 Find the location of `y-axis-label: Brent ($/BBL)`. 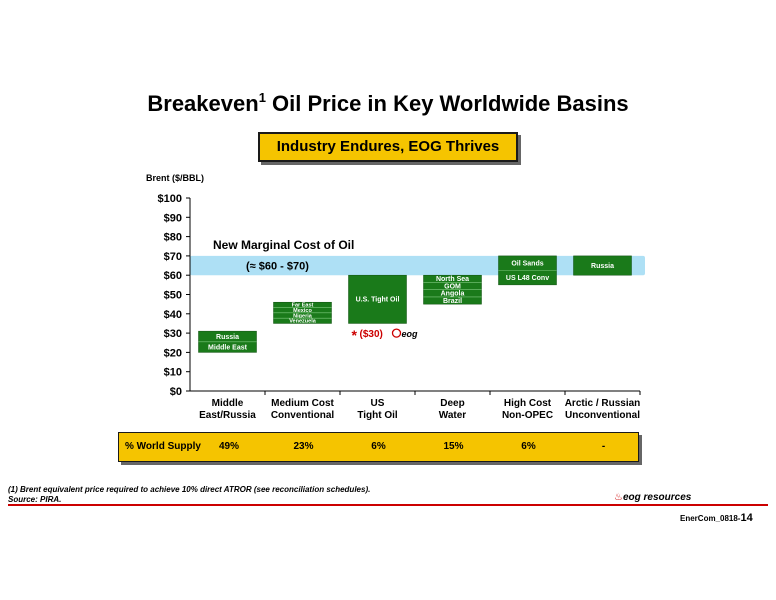

y-axis-label: Brent ($/BBL) is located at coordinates (175, 178).